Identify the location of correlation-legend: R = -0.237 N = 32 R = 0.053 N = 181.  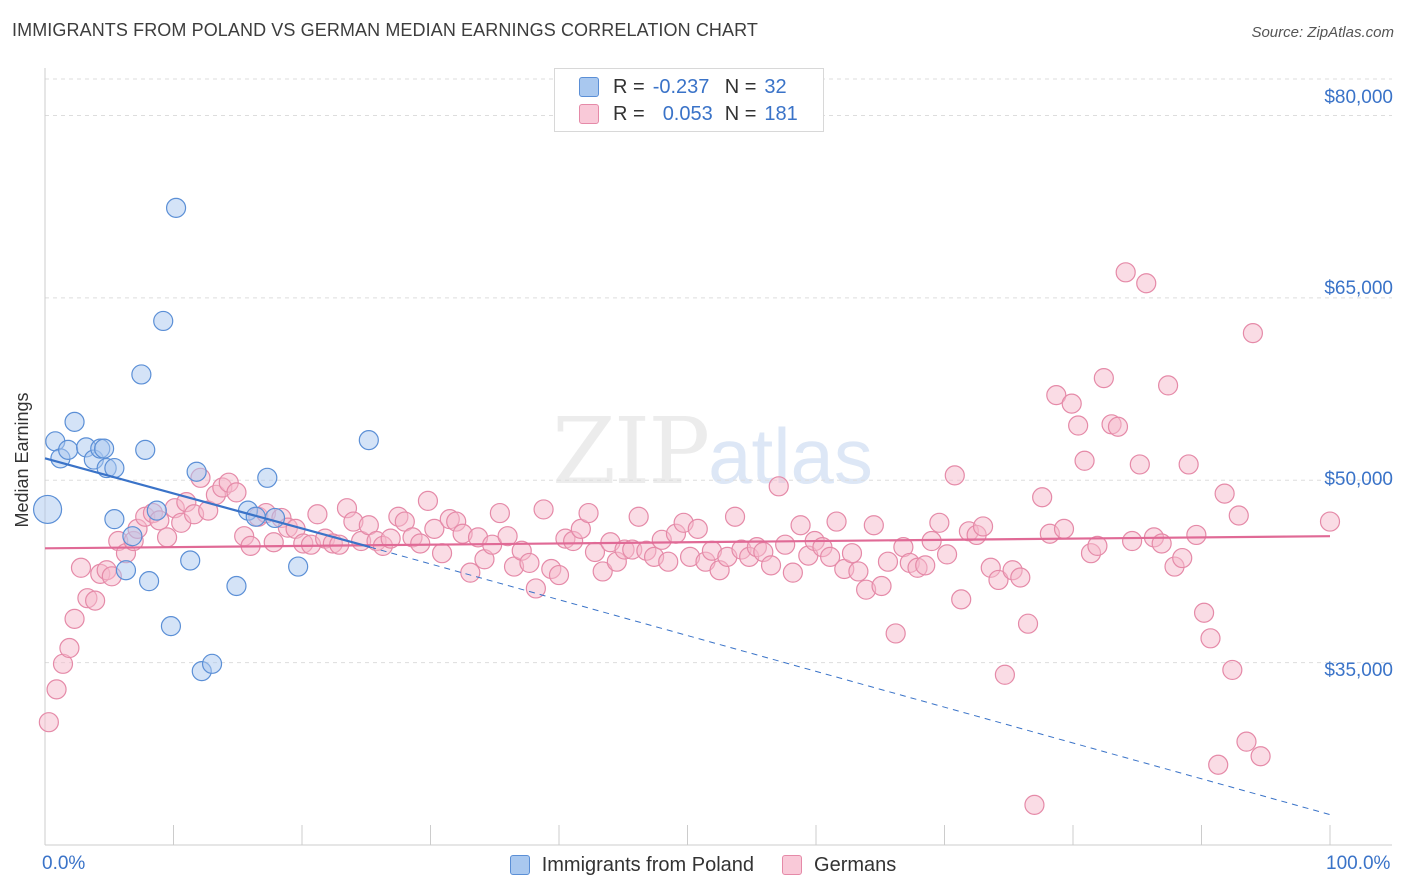
(689, 100).